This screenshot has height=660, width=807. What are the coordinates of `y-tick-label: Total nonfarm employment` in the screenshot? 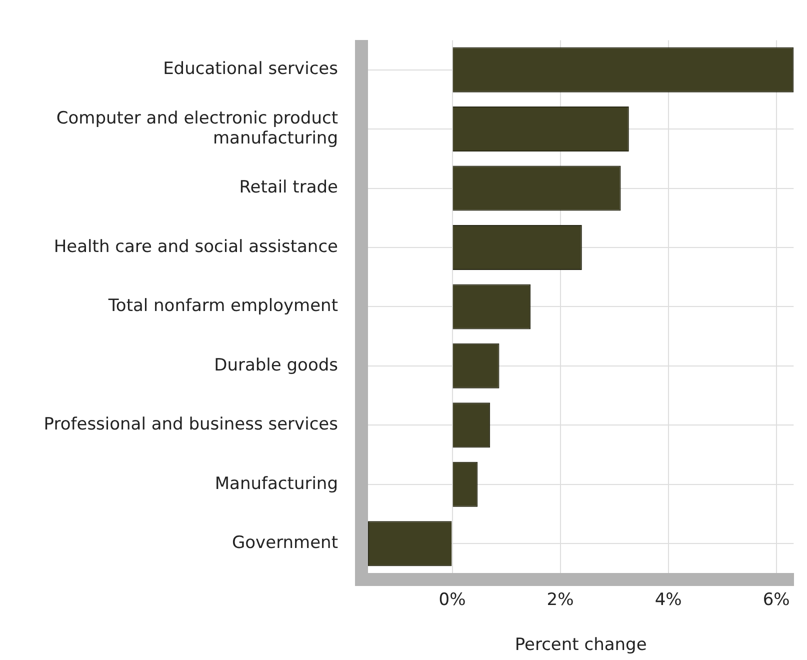 It's located at (222, 306).